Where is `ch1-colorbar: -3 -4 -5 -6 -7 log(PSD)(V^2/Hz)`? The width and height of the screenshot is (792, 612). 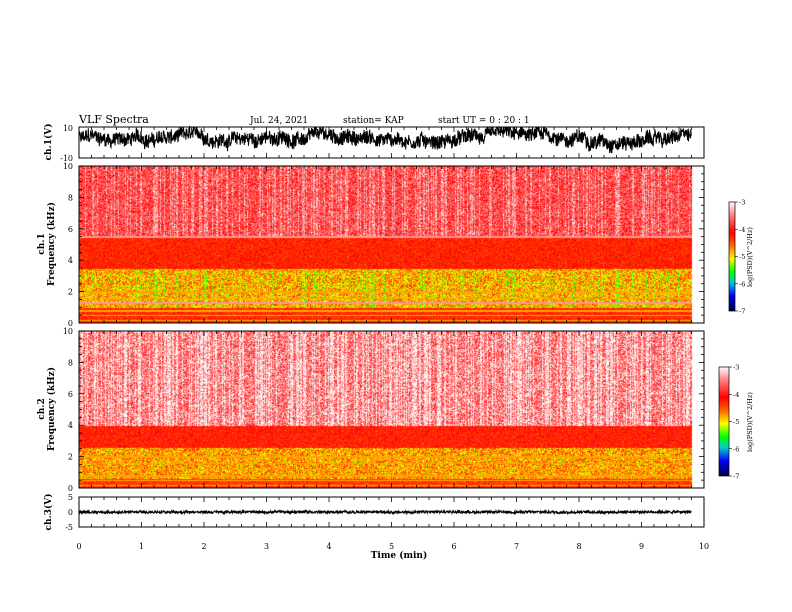
ch1-colorbar: -3 -4 -5 -6 -7 log(PSD)(V^2/Hz) is located at coordinates (741, 257).